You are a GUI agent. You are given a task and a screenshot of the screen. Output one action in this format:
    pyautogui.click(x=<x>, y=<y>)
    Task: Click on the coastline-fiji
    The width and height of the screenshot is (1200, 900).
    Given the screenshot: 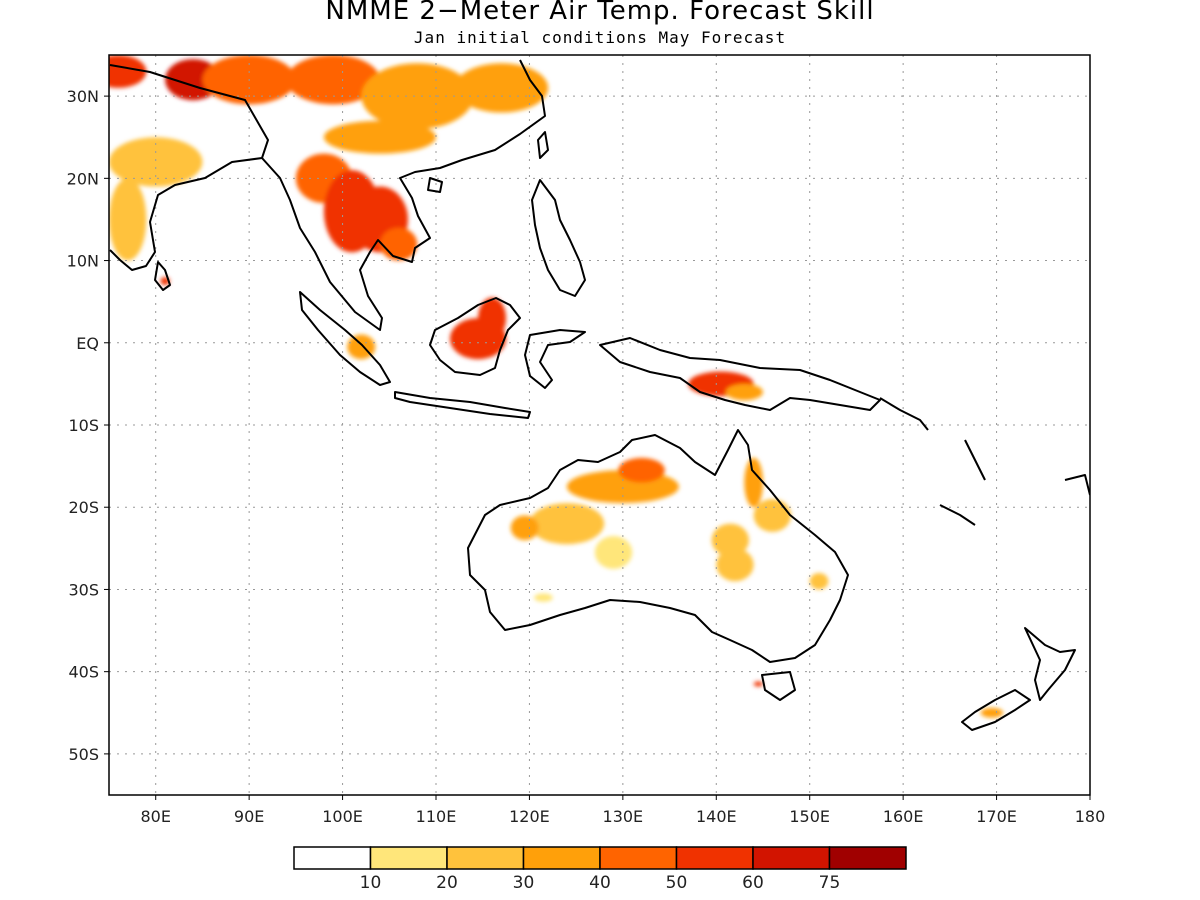 What is the action you would take?
    pyautogui.click(x=1077, y=485)
    